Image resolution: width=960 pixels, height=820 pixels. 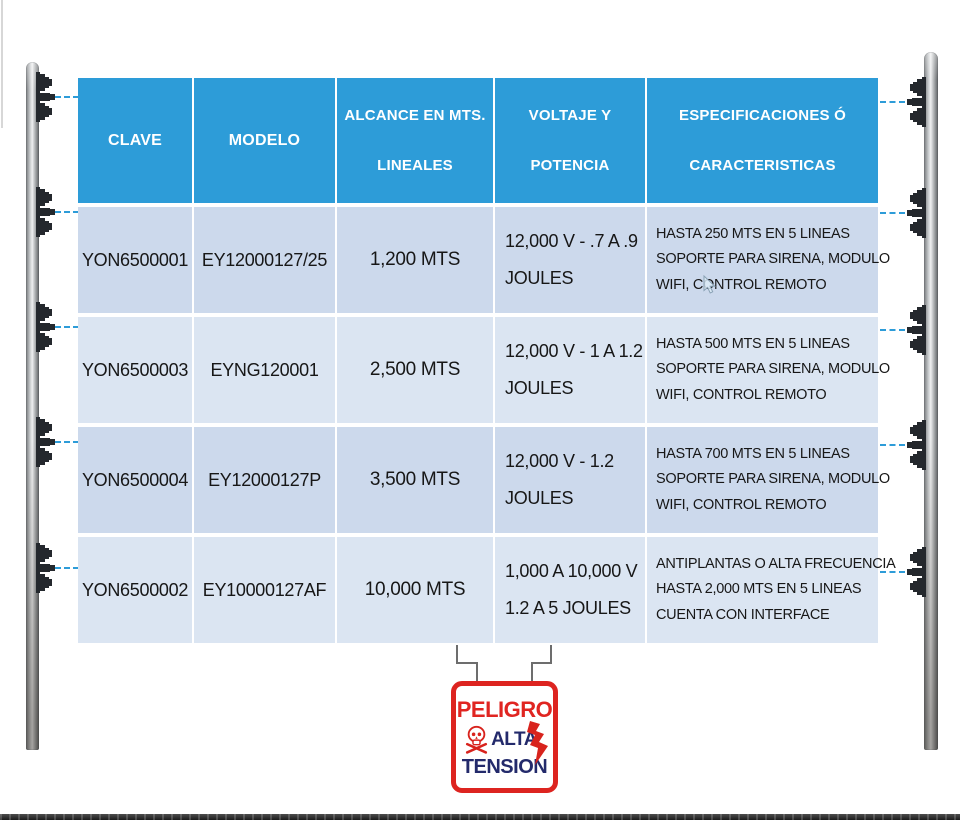 I want to click on cell-voltaje: 12,000 V - 1 A 1.2 JOULES, so click(x=569, y=370).